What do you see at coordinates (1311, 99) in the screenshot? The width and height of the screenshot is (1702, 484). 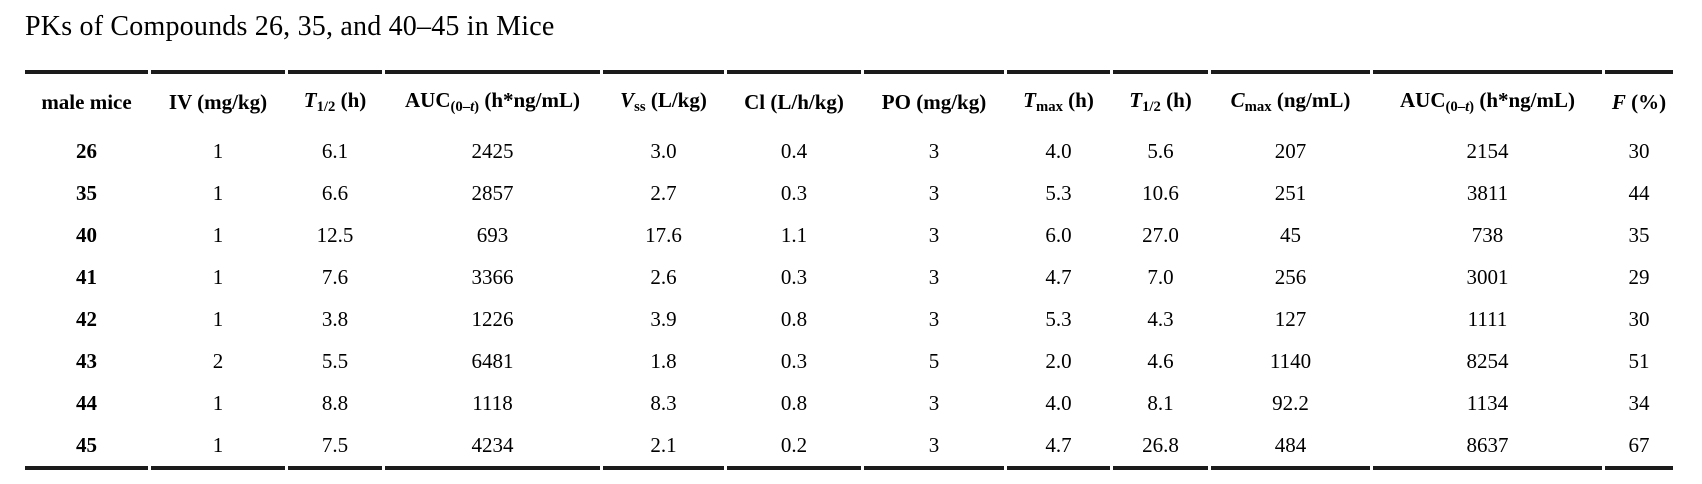 I see `header-segment: (ng/mL)` at bounding box center [1311, 99].